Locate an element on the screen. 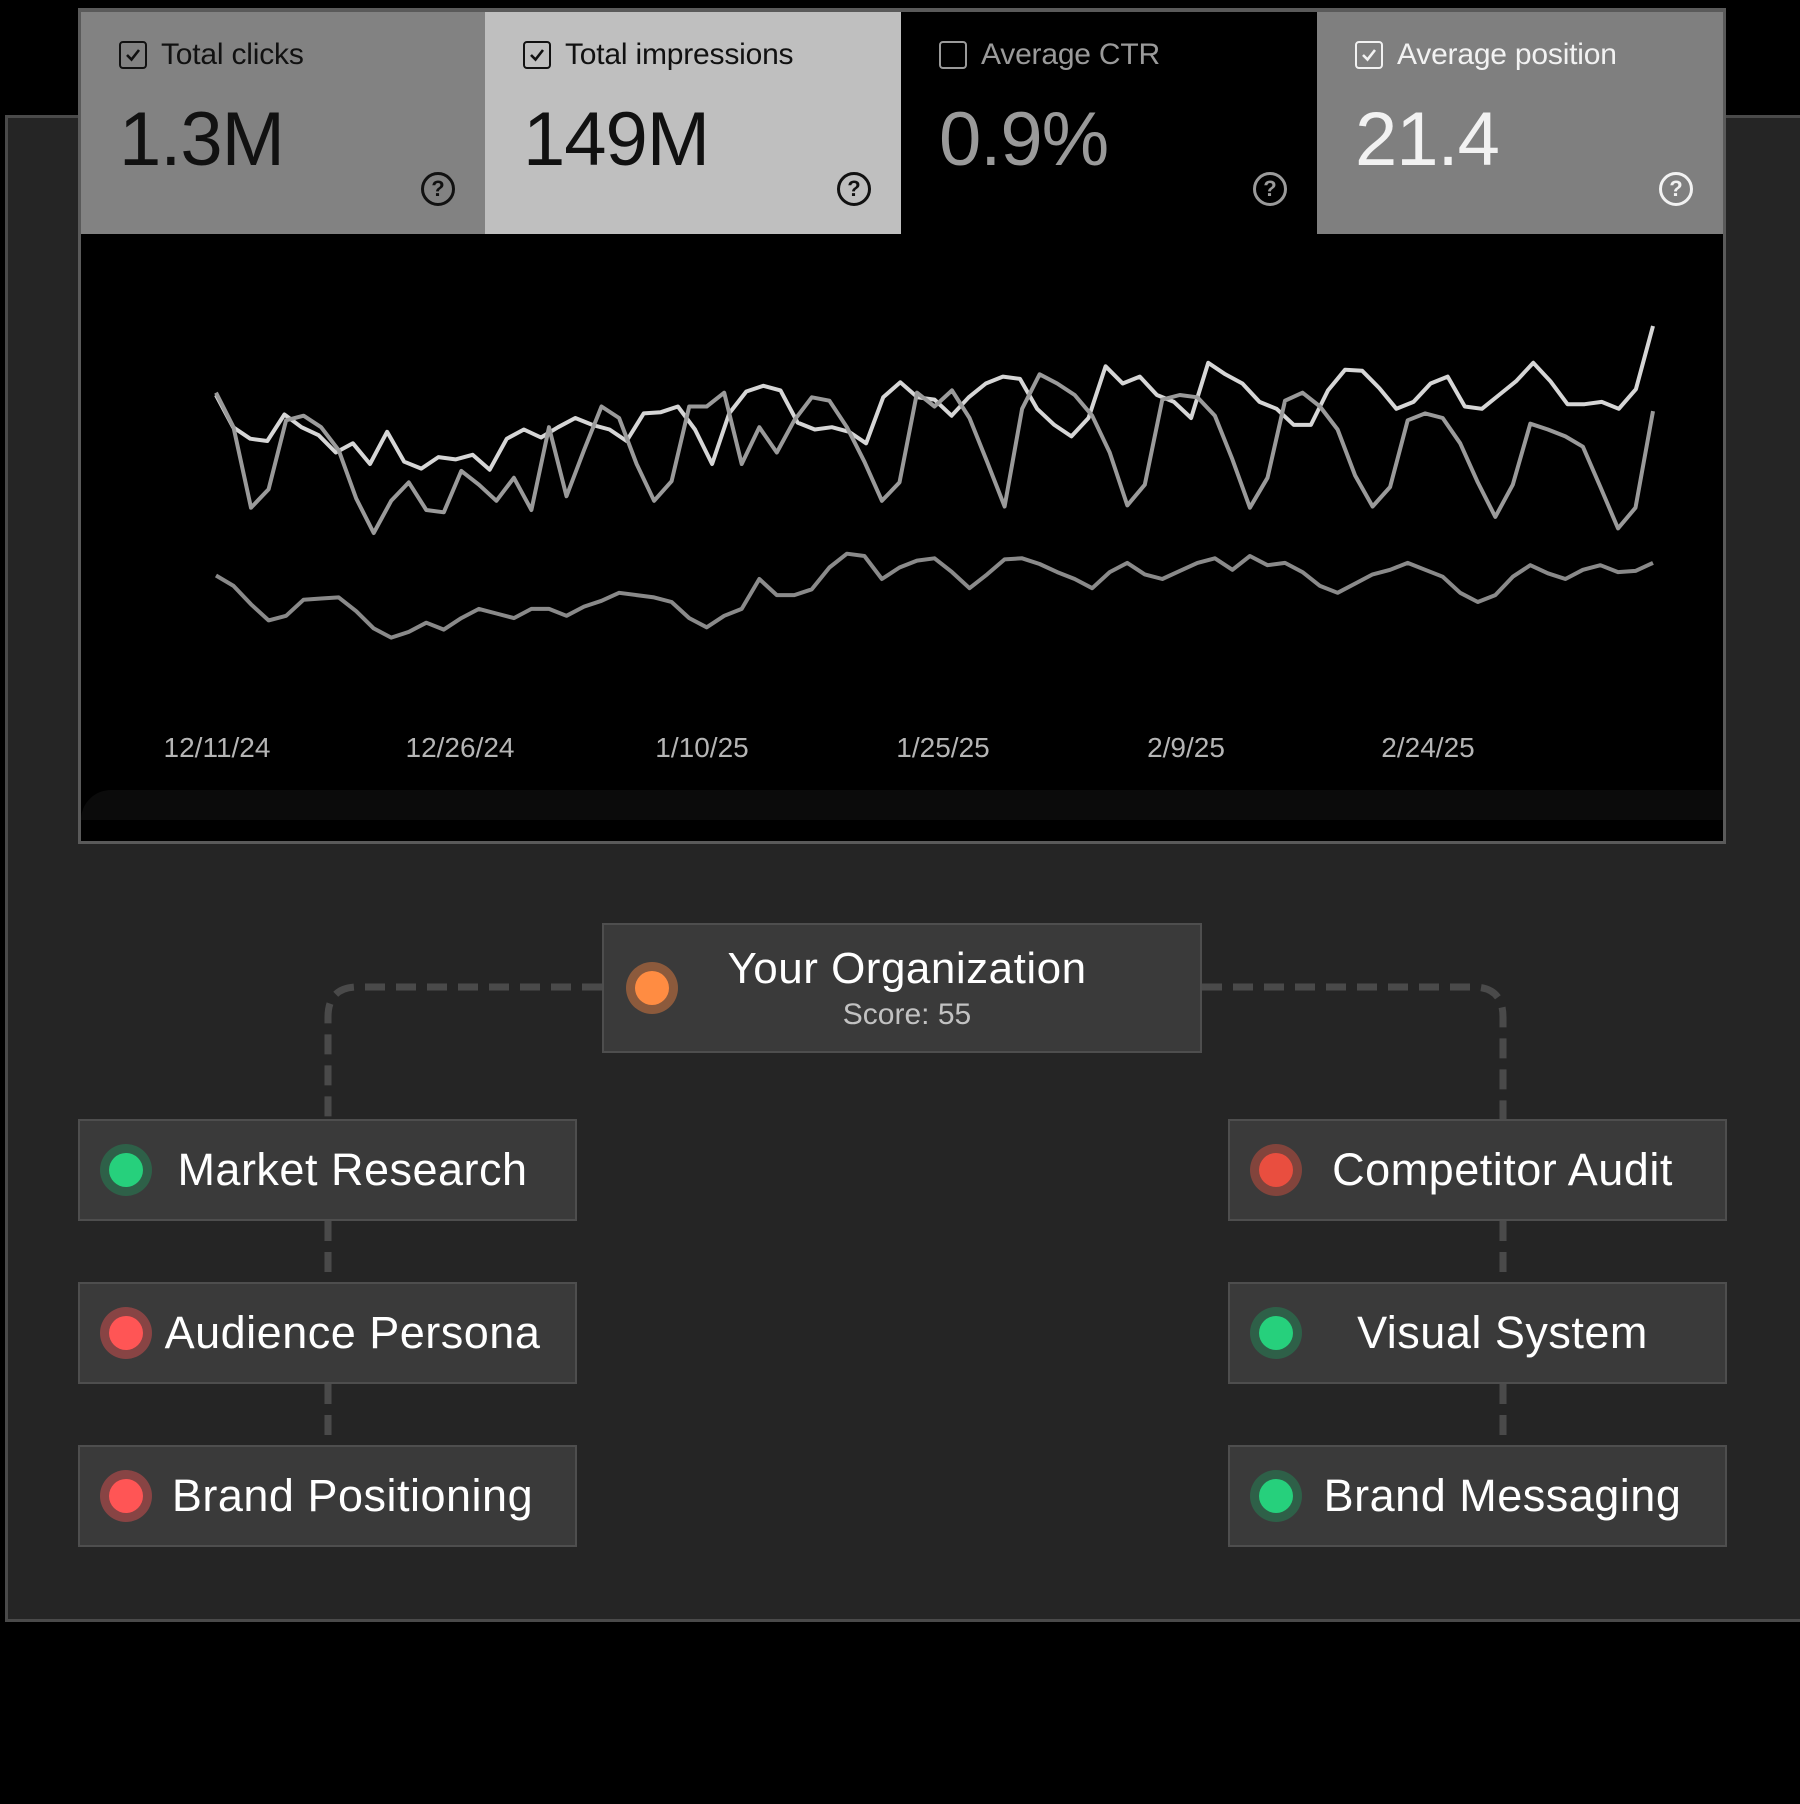 The width and height of the screenshot is (1800, 1804). org-node-visual-system: Visual System is located at coordinates (1477, 1333).